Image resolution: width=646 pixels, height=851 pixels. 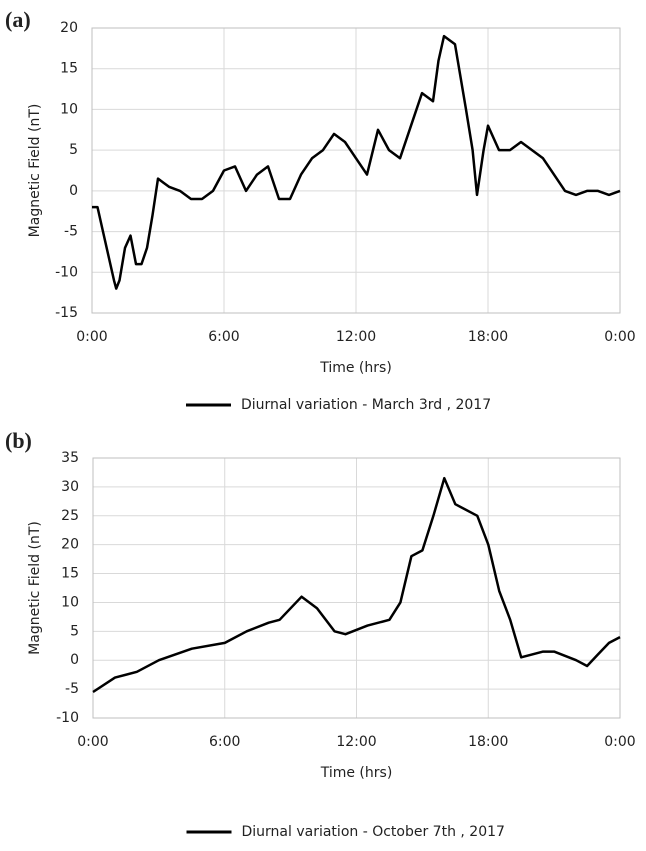 What do you see at coordinates (373, 832) in the screenshot?
I see `legend-label: Diurnal variation - October 7th , 2017` at bounding box center [373, 832].